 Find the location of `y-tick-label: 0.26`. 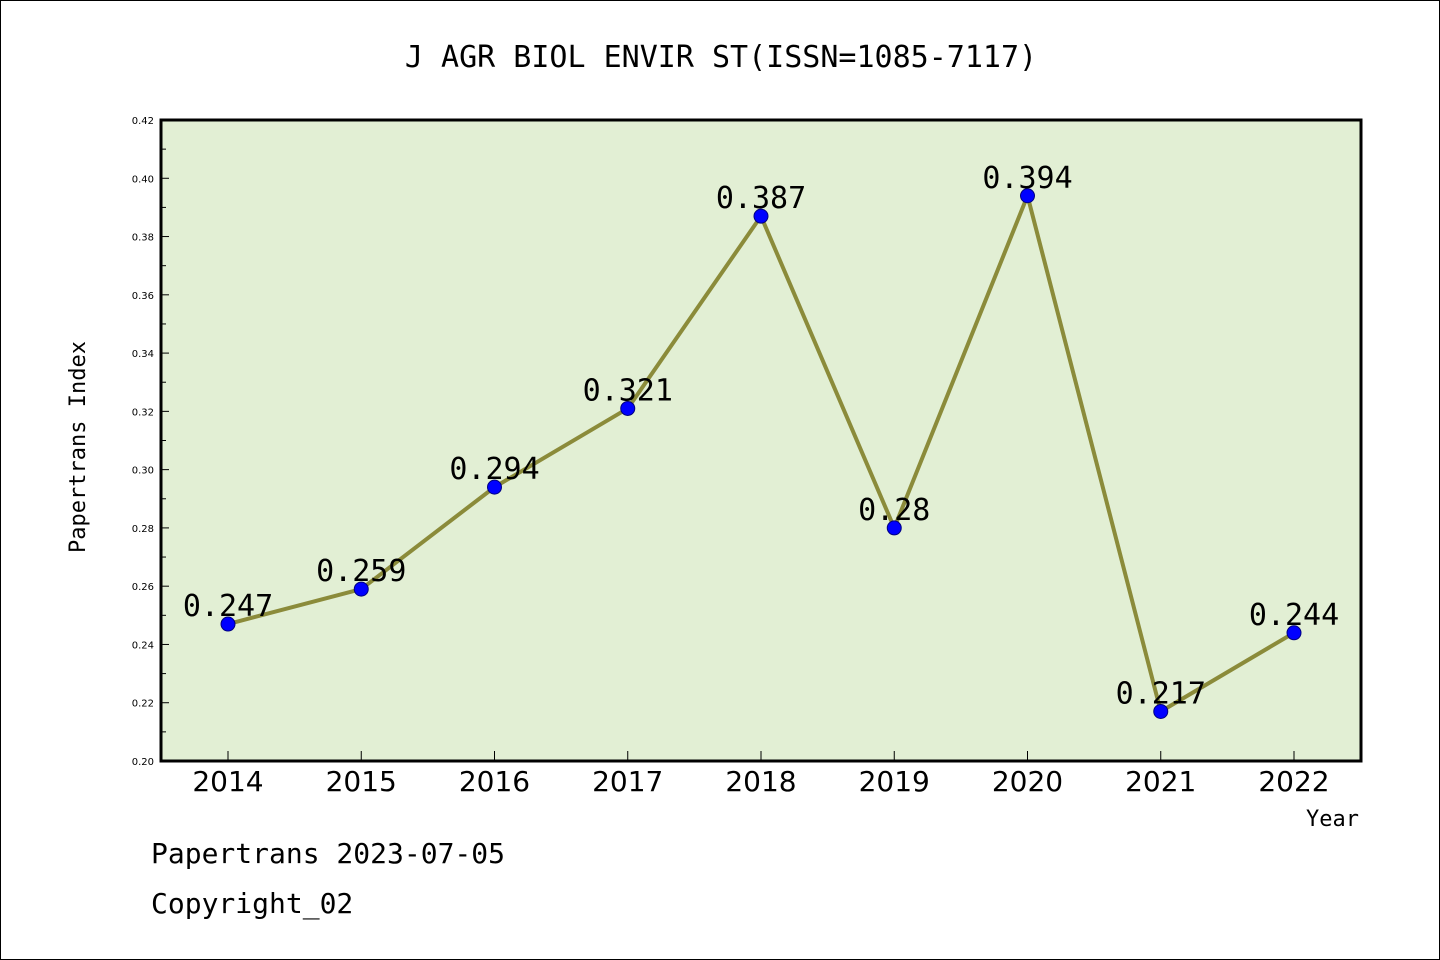

y-tick-label: 0.26 is located at coordinates (143, 587).